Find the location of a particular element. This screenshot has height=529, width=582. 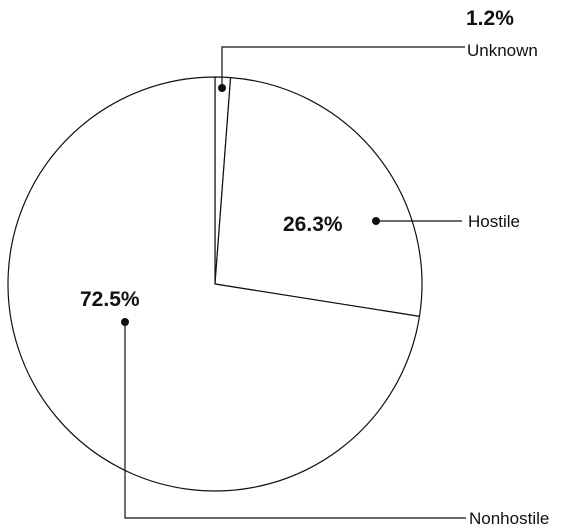

leader-dot-unknown is located at coordinates (222, 88).